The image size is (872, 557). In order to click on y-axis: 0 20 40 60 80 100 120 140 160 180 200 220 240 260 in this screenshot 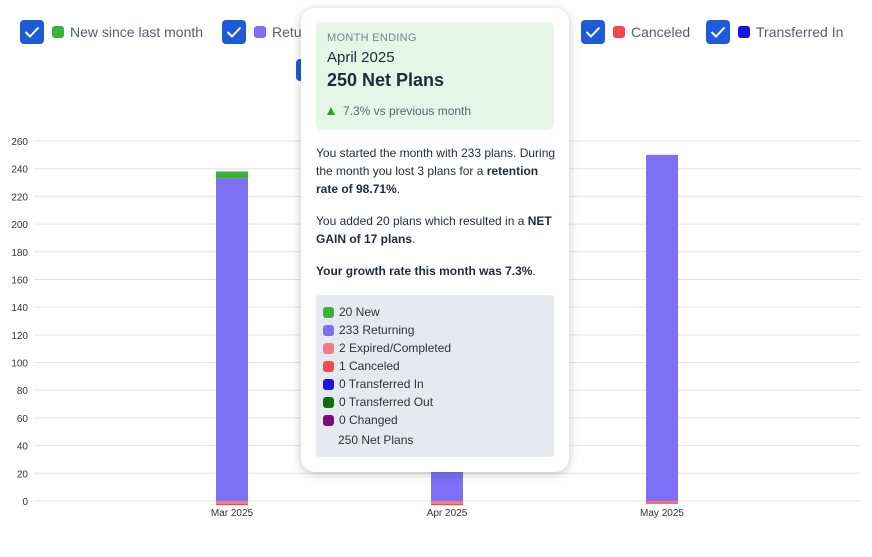, I will do `click(19, 322)`.